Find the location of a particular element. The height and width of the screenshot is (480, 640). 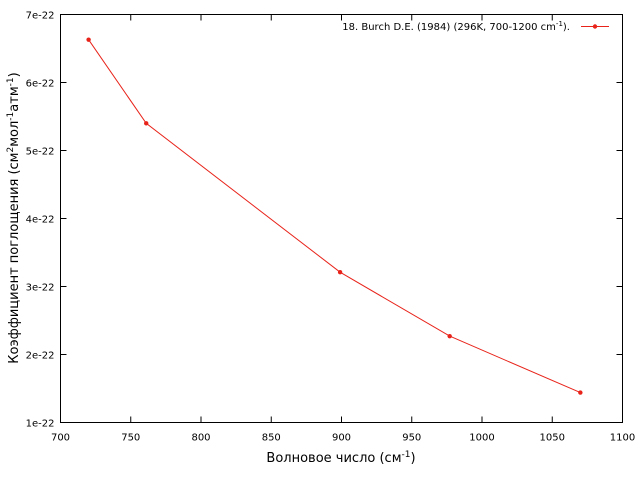

y-axis-title-sup-1: 2 is located at coordinates (11, 150).